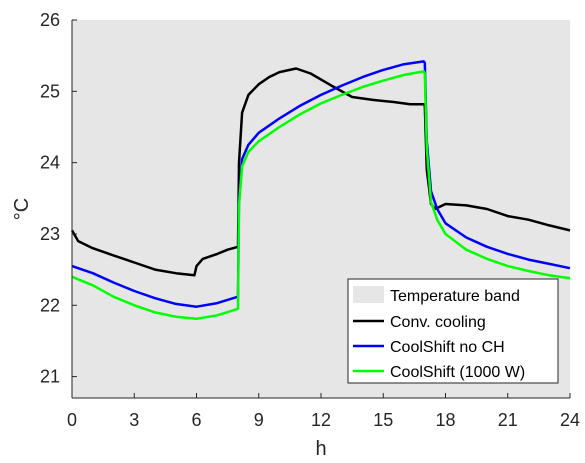  I want to click on x-tick-label: 6, so click(196, 420).